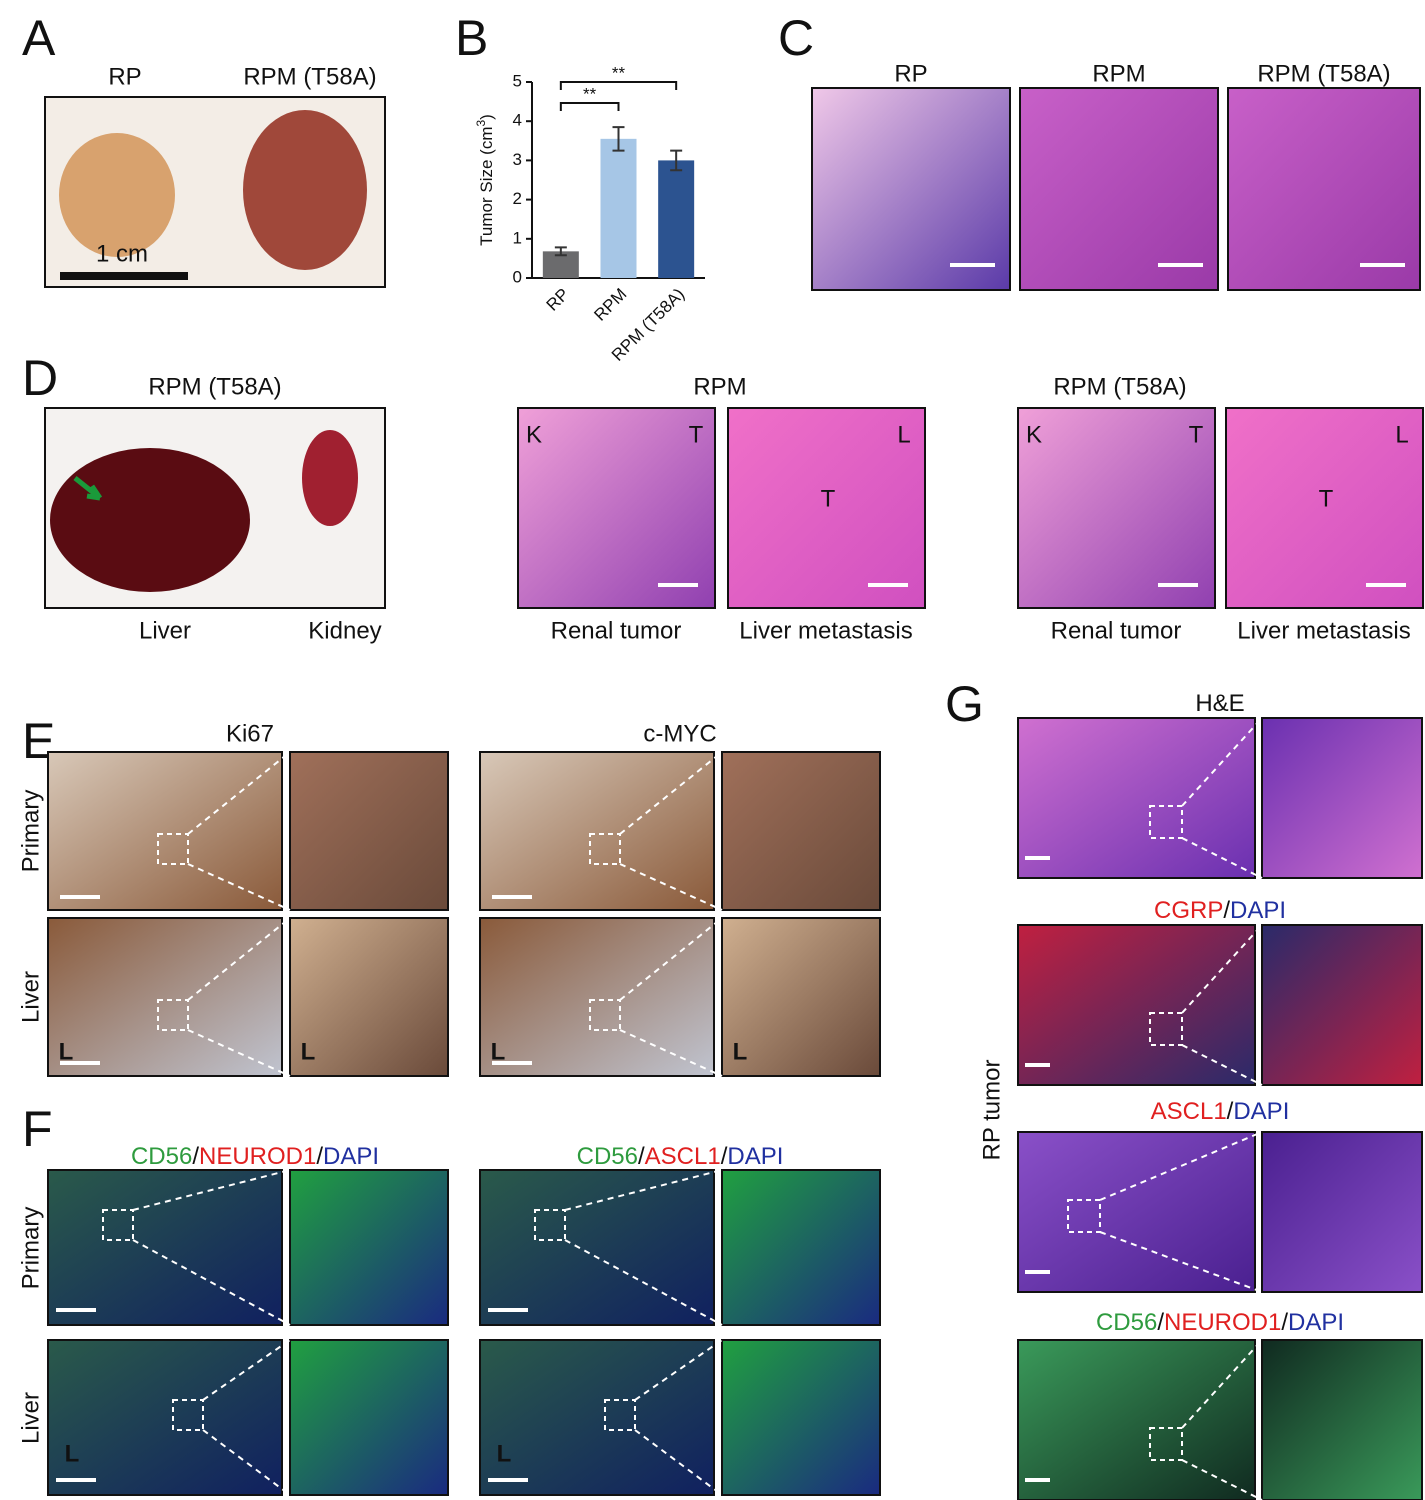 The height and width of the screenshot is (1500, 1425). I want to click on y-tick-label: 2, so click(517, 198).